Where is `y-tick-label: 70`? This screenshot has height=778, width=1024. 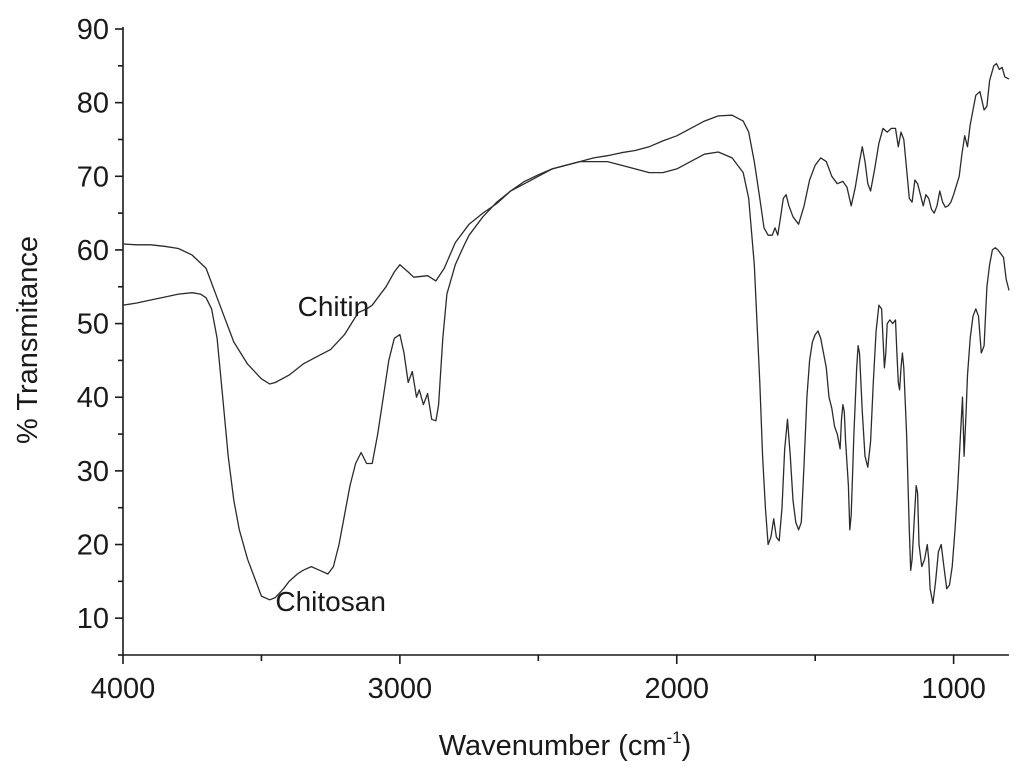 y-tick-label: 70 is located at coordinates (93, 177).